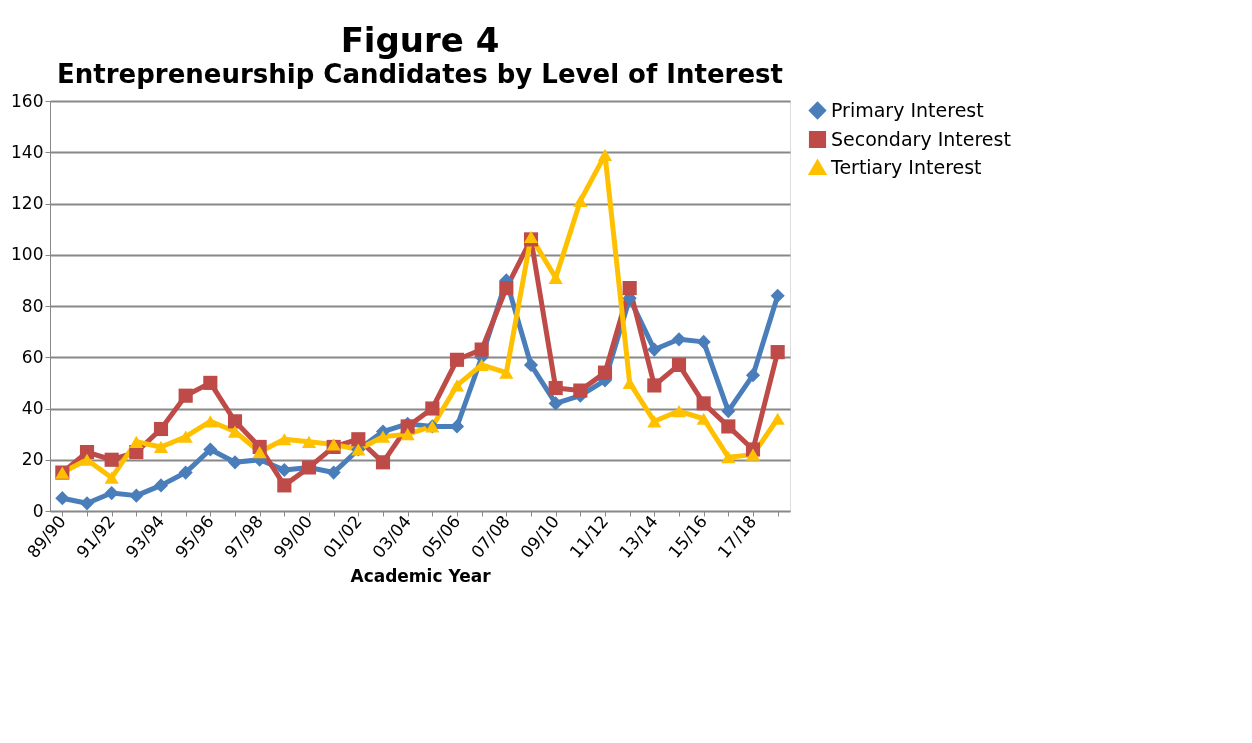 The height and width of the screenshot is (743, 1252). I want to click on y-tick-label: 0, so click(38, 510).